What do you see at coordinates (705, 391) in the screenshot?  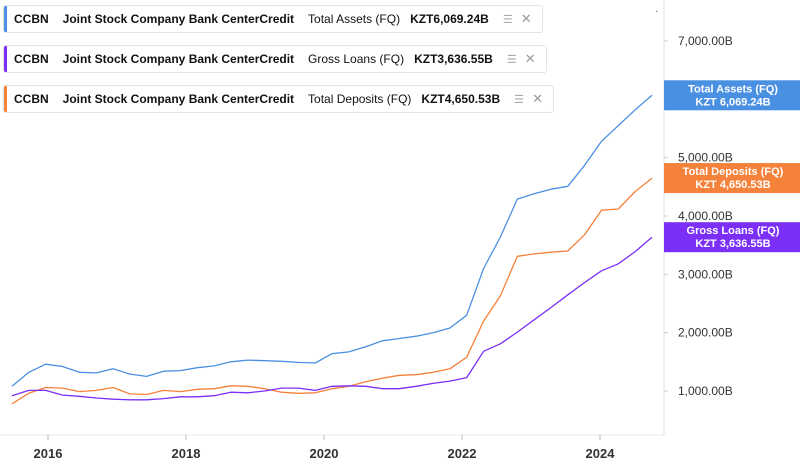 I see `y-tick-label: 1,000.00B` at bounding box center [705, 391].